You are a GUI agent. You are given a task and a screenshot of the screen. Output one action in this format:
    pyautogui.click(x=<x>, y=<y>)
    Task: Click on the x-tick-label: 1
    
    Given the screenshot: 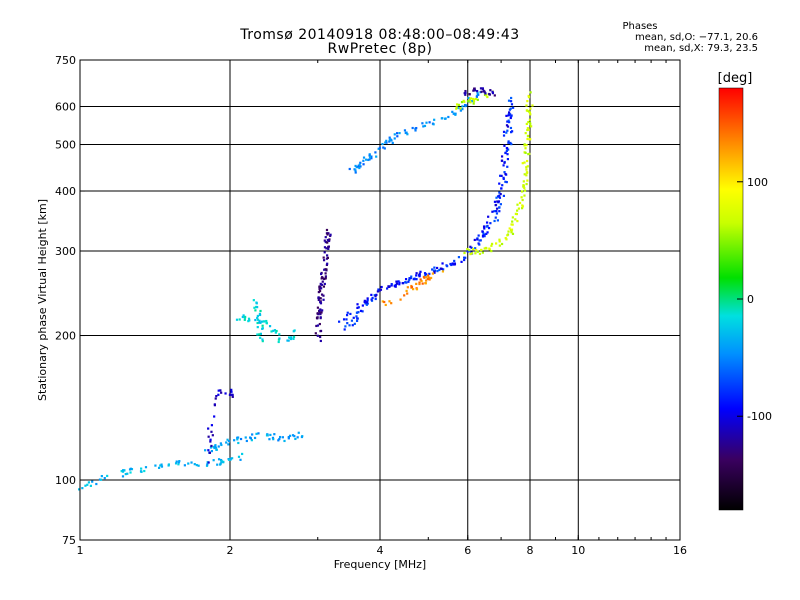 What is the action you would take?
    pyautogui.click(x=80, y=550)
    